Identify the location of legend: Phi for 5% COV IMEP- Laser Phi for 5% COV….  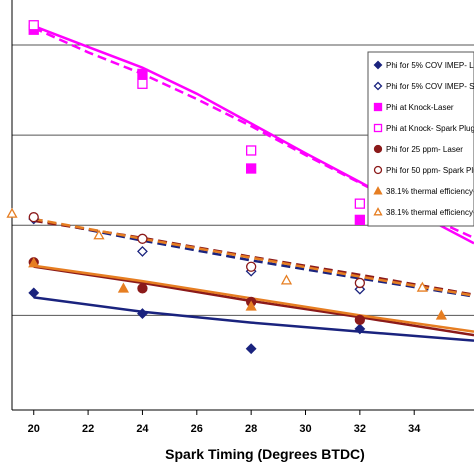
(420, 139).